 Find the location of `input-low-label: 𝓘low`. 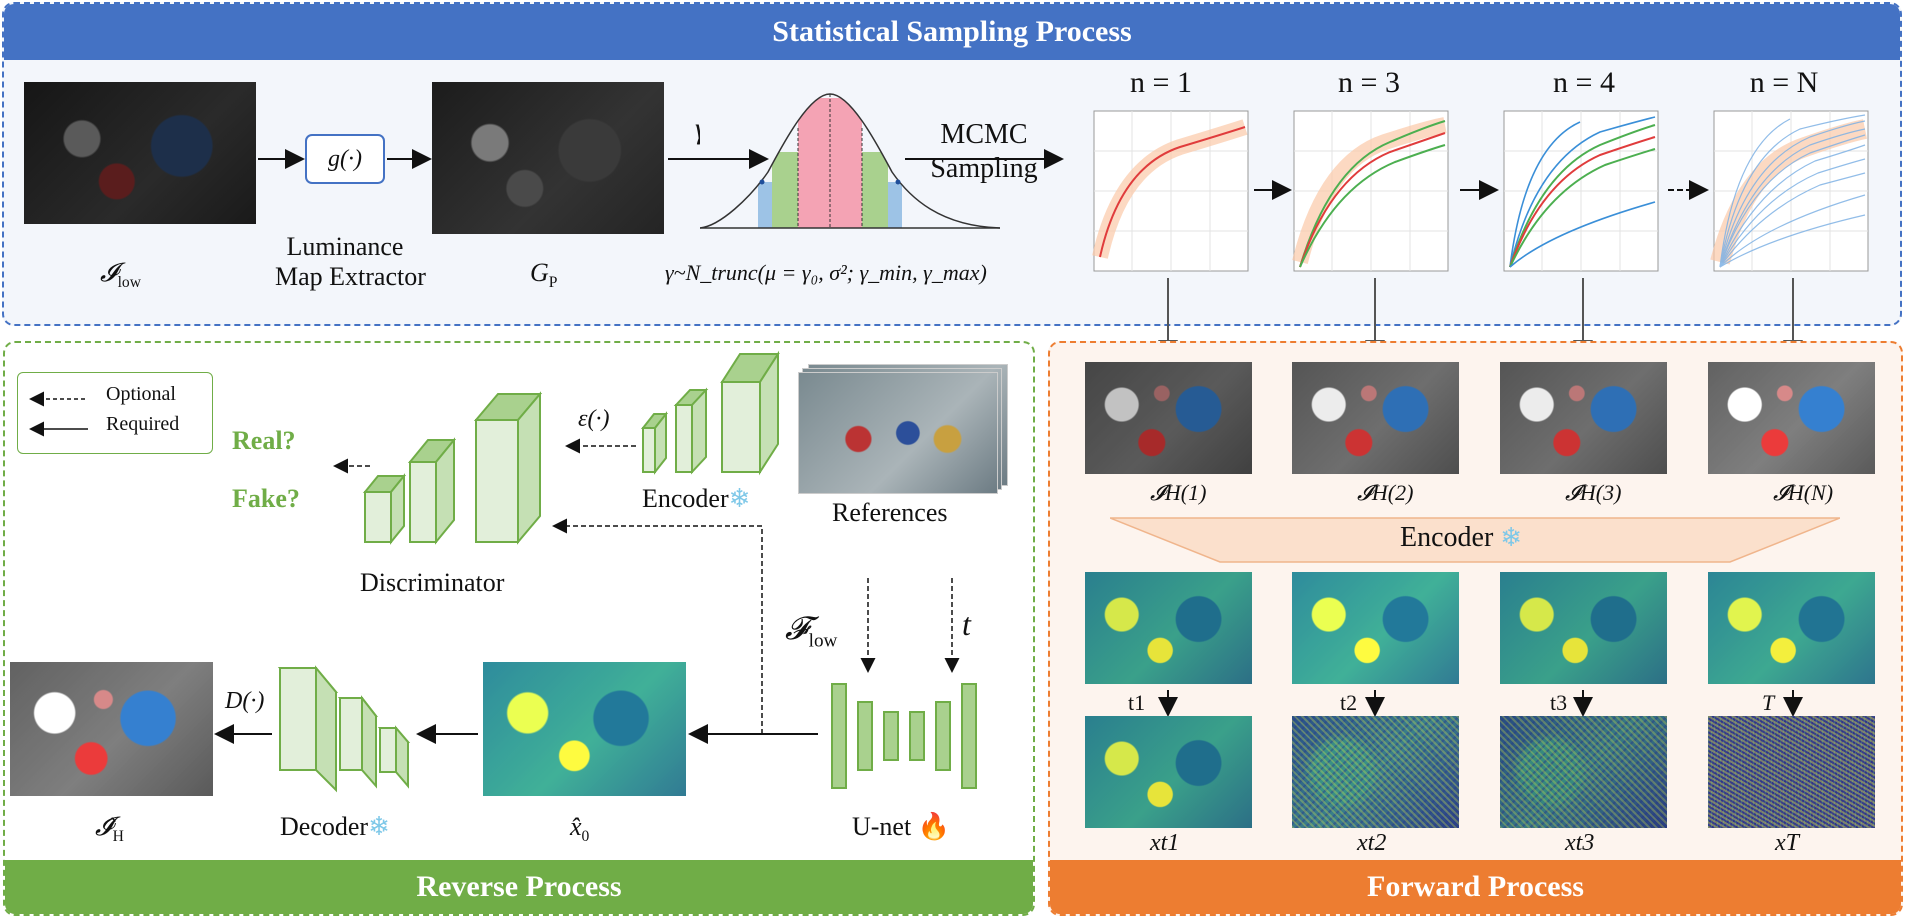

input-low-label: 𝓘low is located at coordinates (120, 275).